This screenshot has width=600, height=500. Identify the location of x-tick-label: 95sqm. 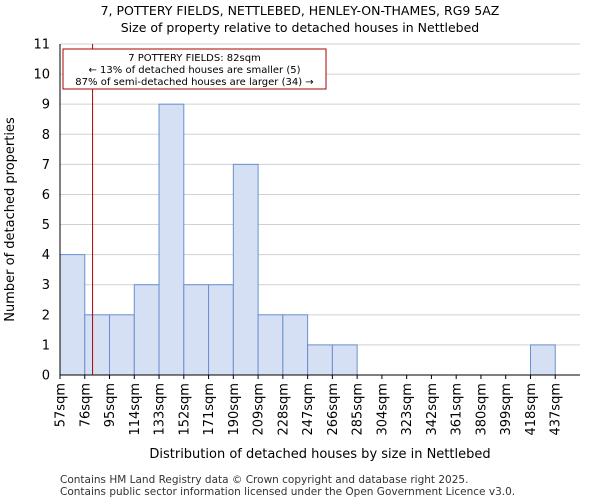
(110, 405).